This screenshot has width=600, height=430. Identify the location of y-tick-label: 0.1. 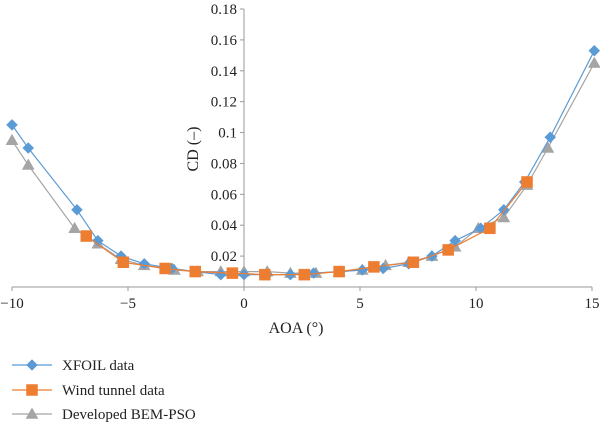
(227, 134).